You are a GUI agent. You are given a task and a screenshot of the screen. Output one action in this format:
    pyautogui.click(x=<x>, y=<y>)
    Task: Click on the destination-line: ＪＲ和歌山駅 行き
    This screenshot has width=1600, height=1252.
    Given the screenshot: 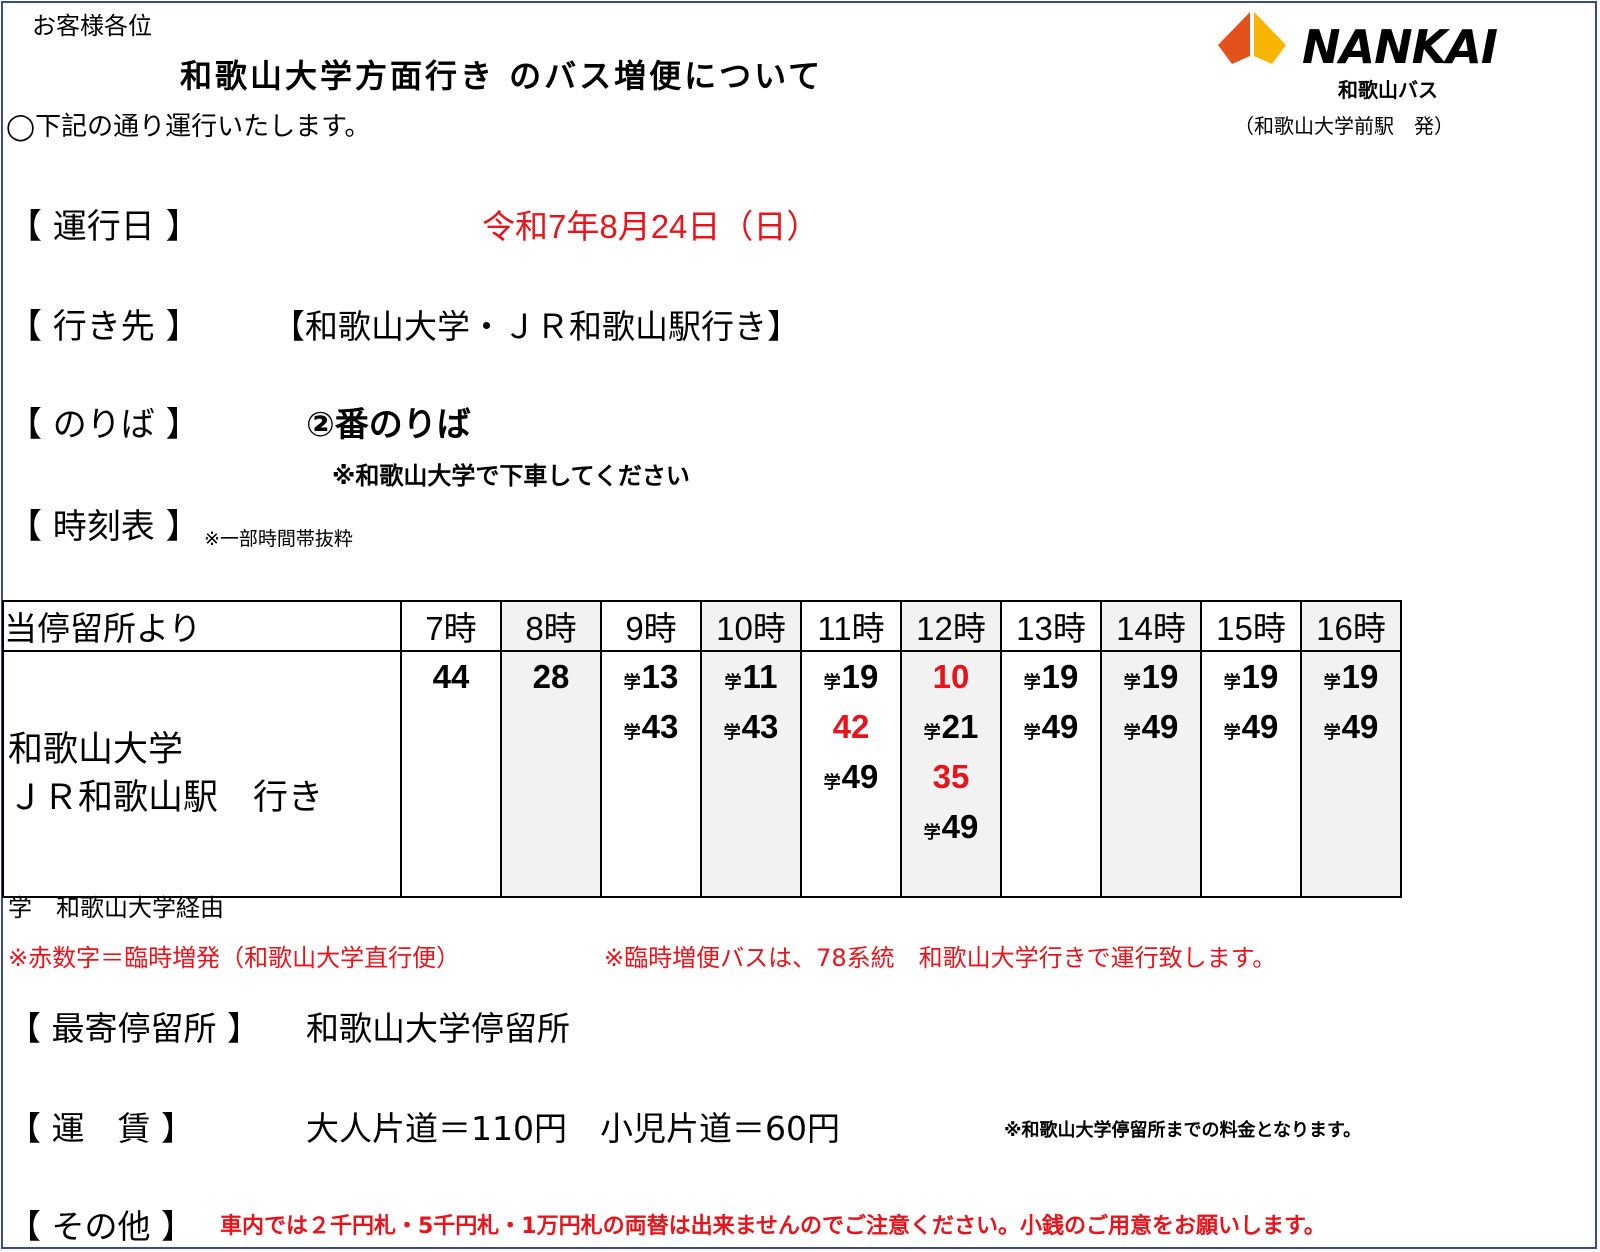 What is the action you would take?
    pyautogui.click(x=166, y=798)
    